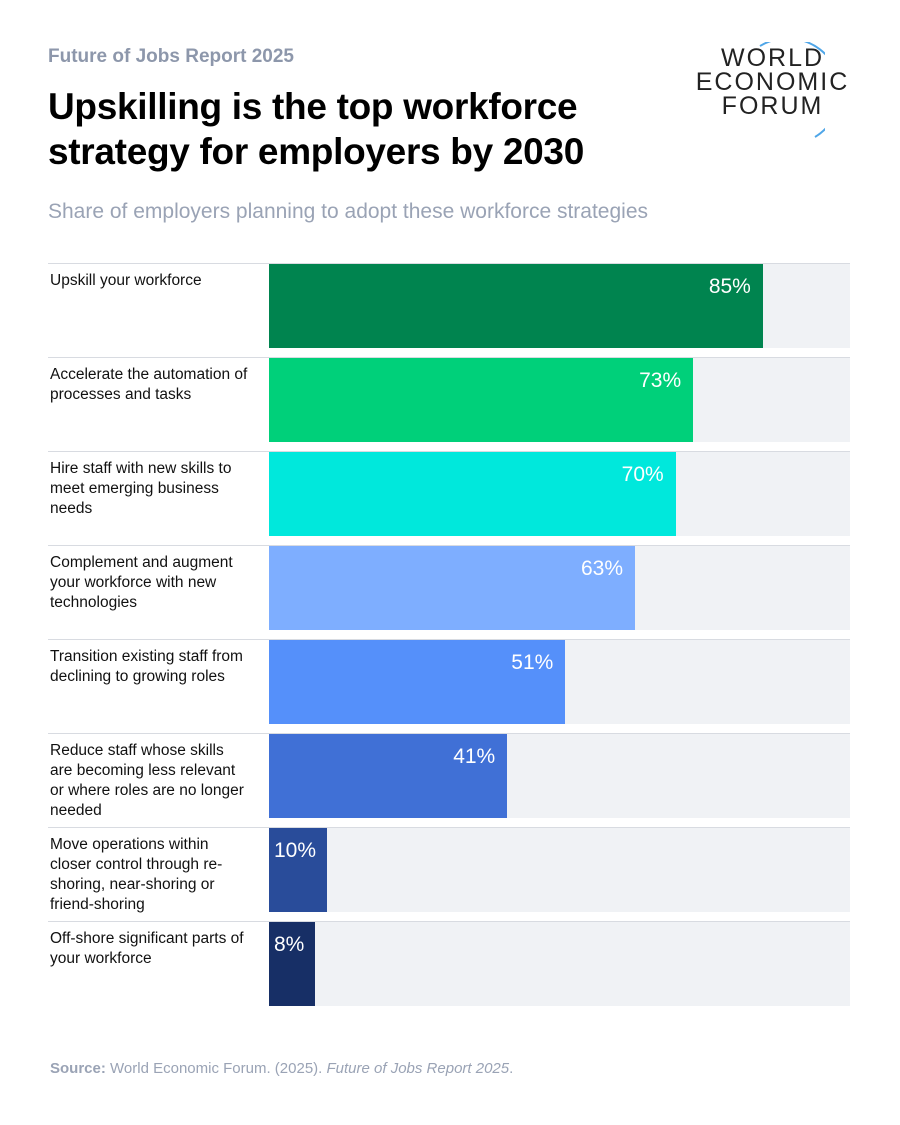 Image resolution: width=900 pixels, height=1125 pixels. I want to click on source-end: ., so click(511, 1068).